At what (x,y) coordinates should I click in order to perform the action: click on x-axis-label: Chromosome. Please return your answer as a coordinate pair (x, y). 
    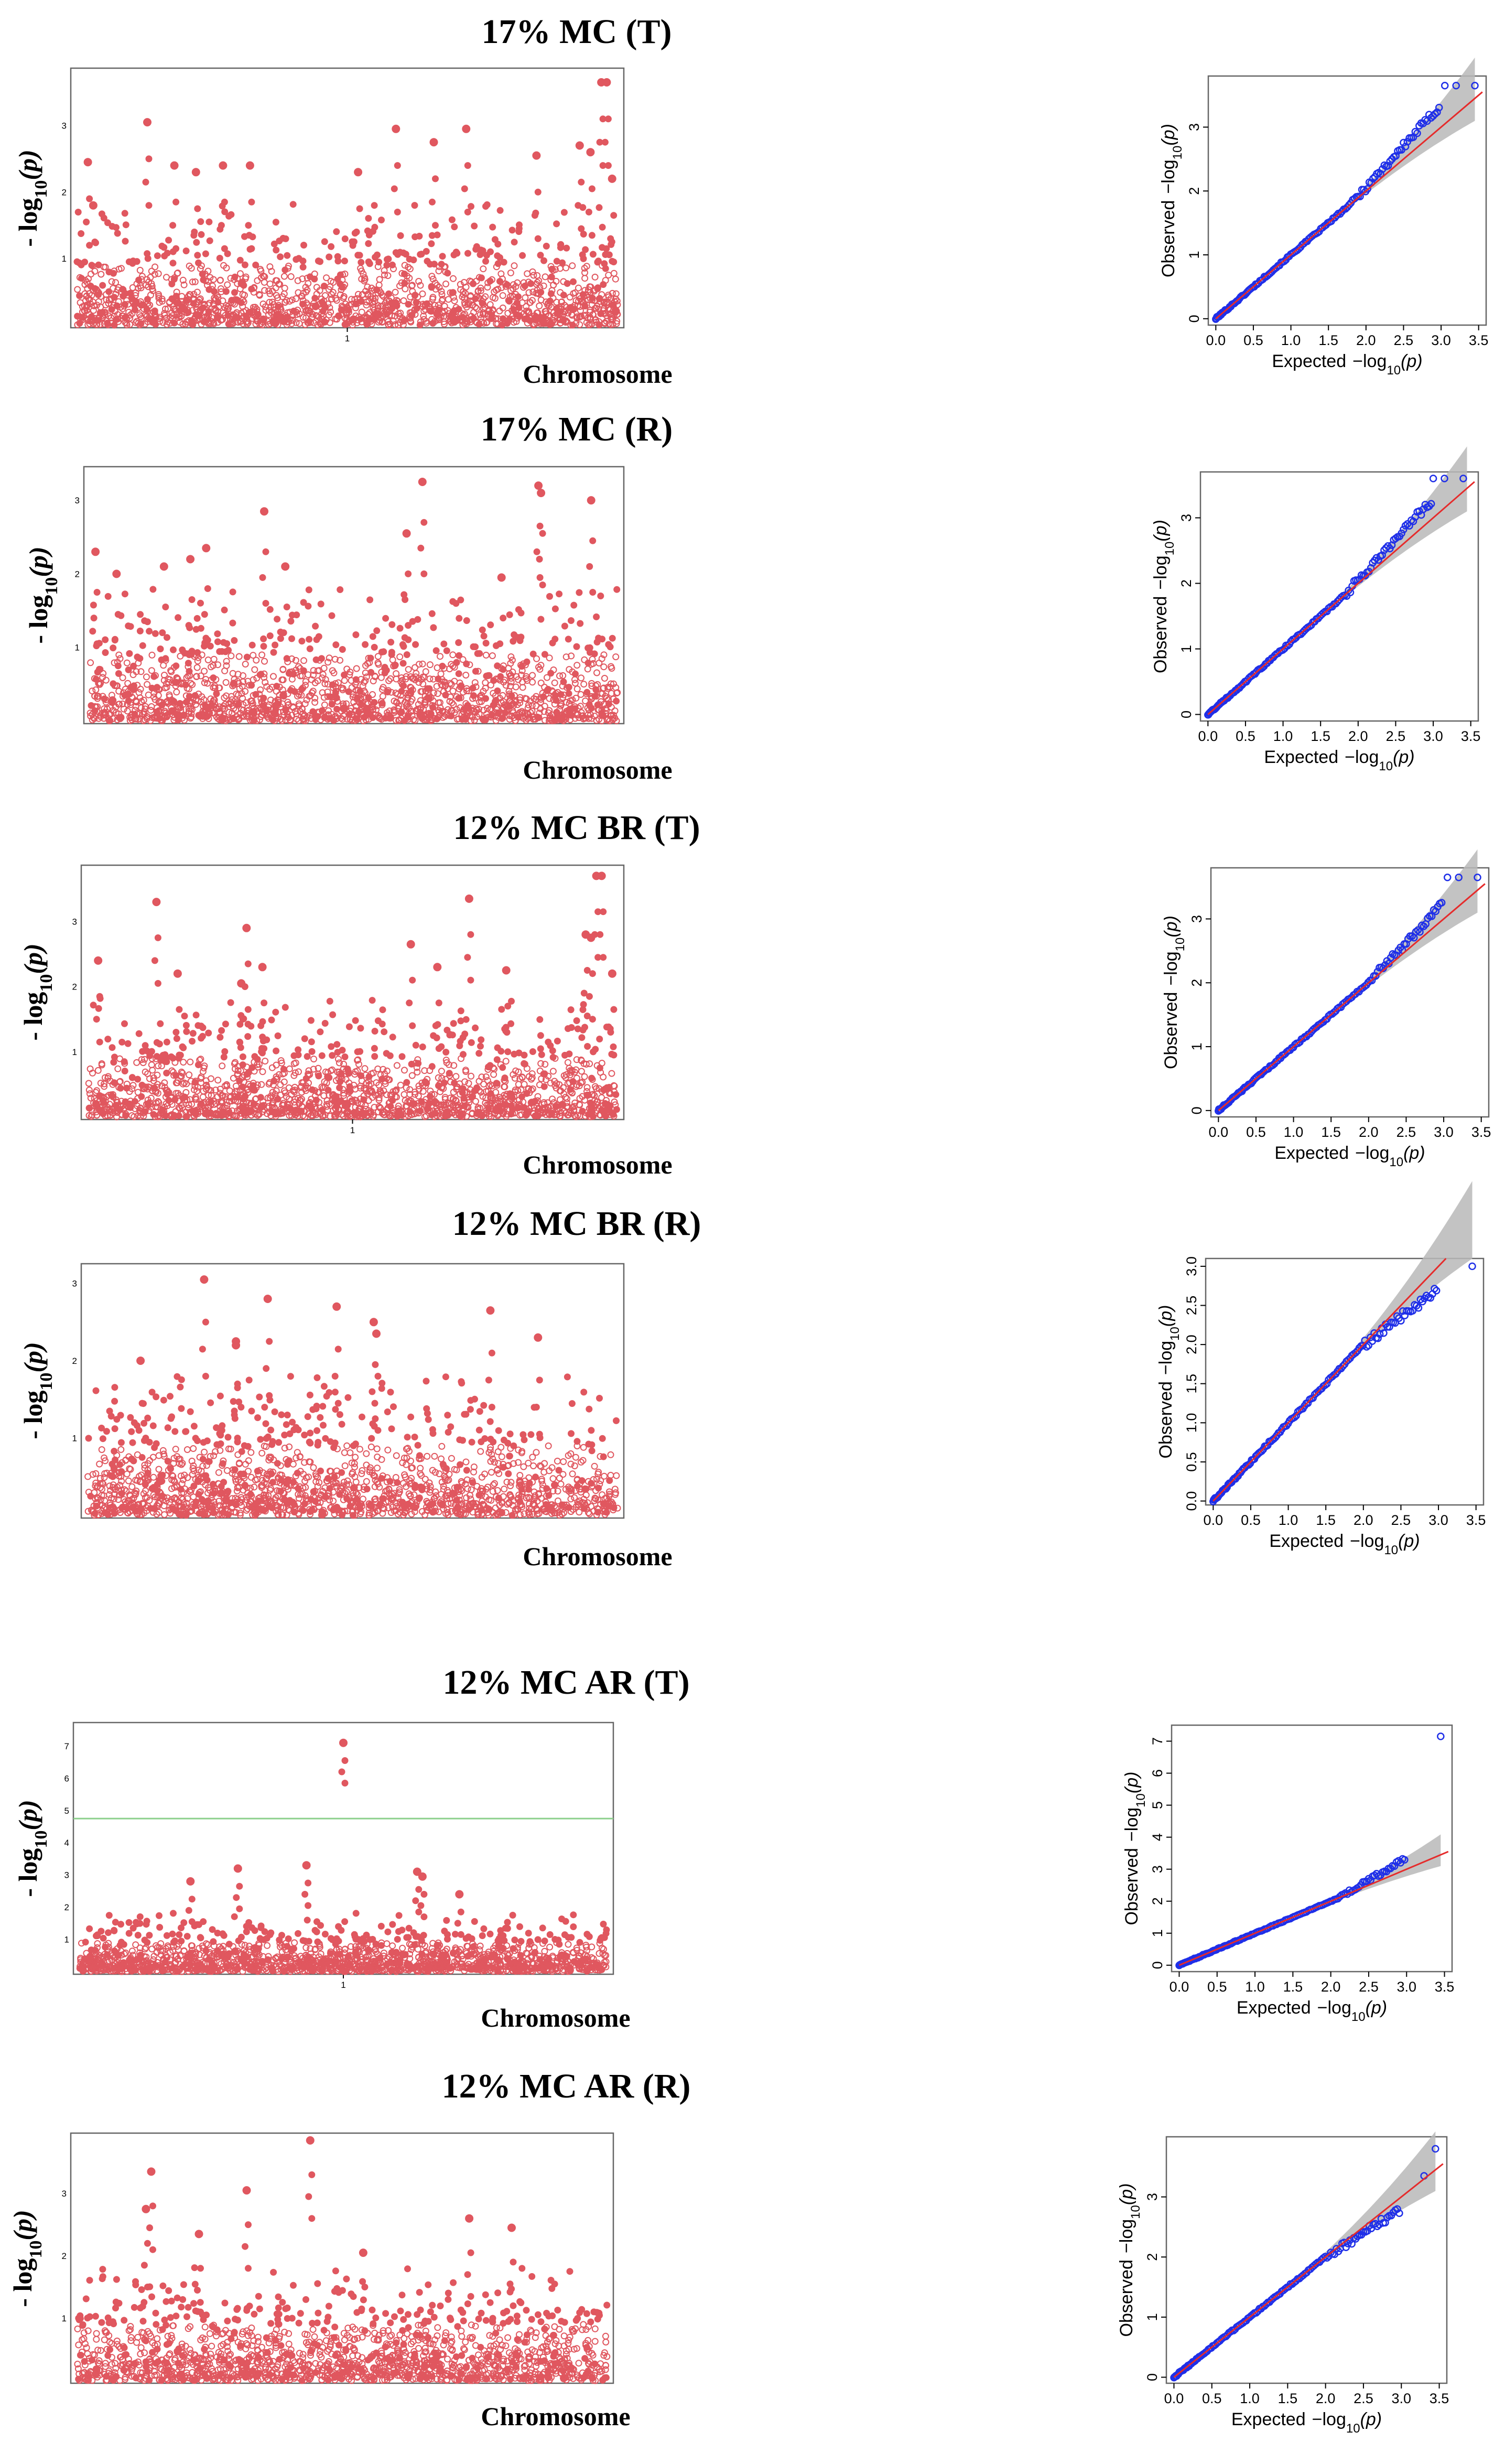
    Looking at the image, I should click on (597, 769).